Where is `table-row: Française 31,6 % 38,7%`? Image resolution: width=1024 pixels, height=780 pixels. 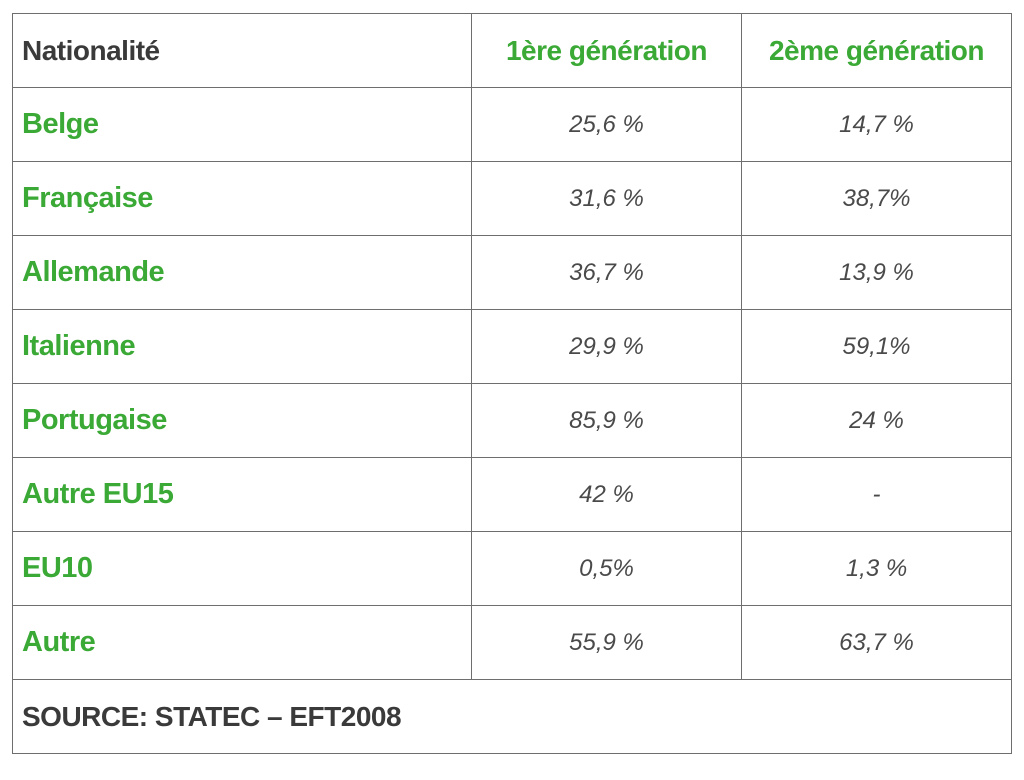 table-row: Française 31,6 % 38,7% is located at coordinates (512, 198).